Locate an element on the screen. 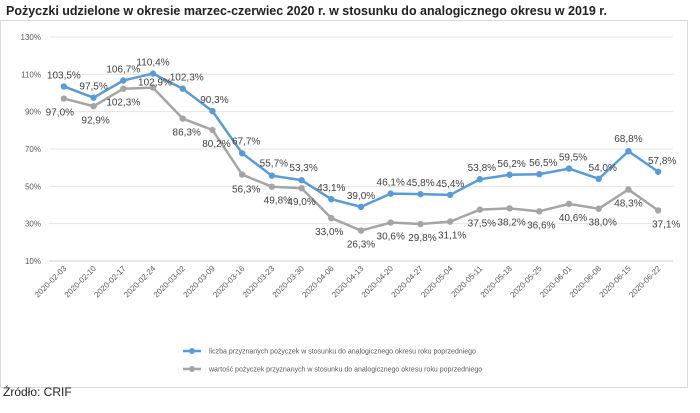 The image size is (700, 413). data-label: 56,2% is located at coordinates (511, 164).